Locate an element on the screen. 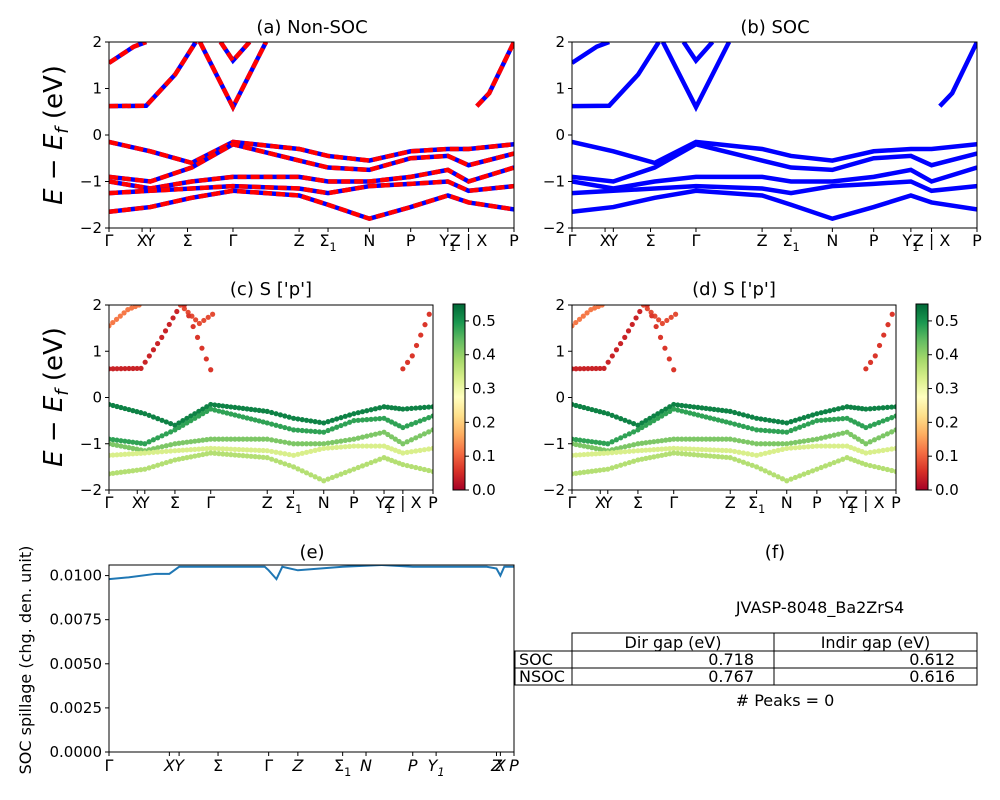  panel-c-xtick-label: X is located at coordinates (137, 502).